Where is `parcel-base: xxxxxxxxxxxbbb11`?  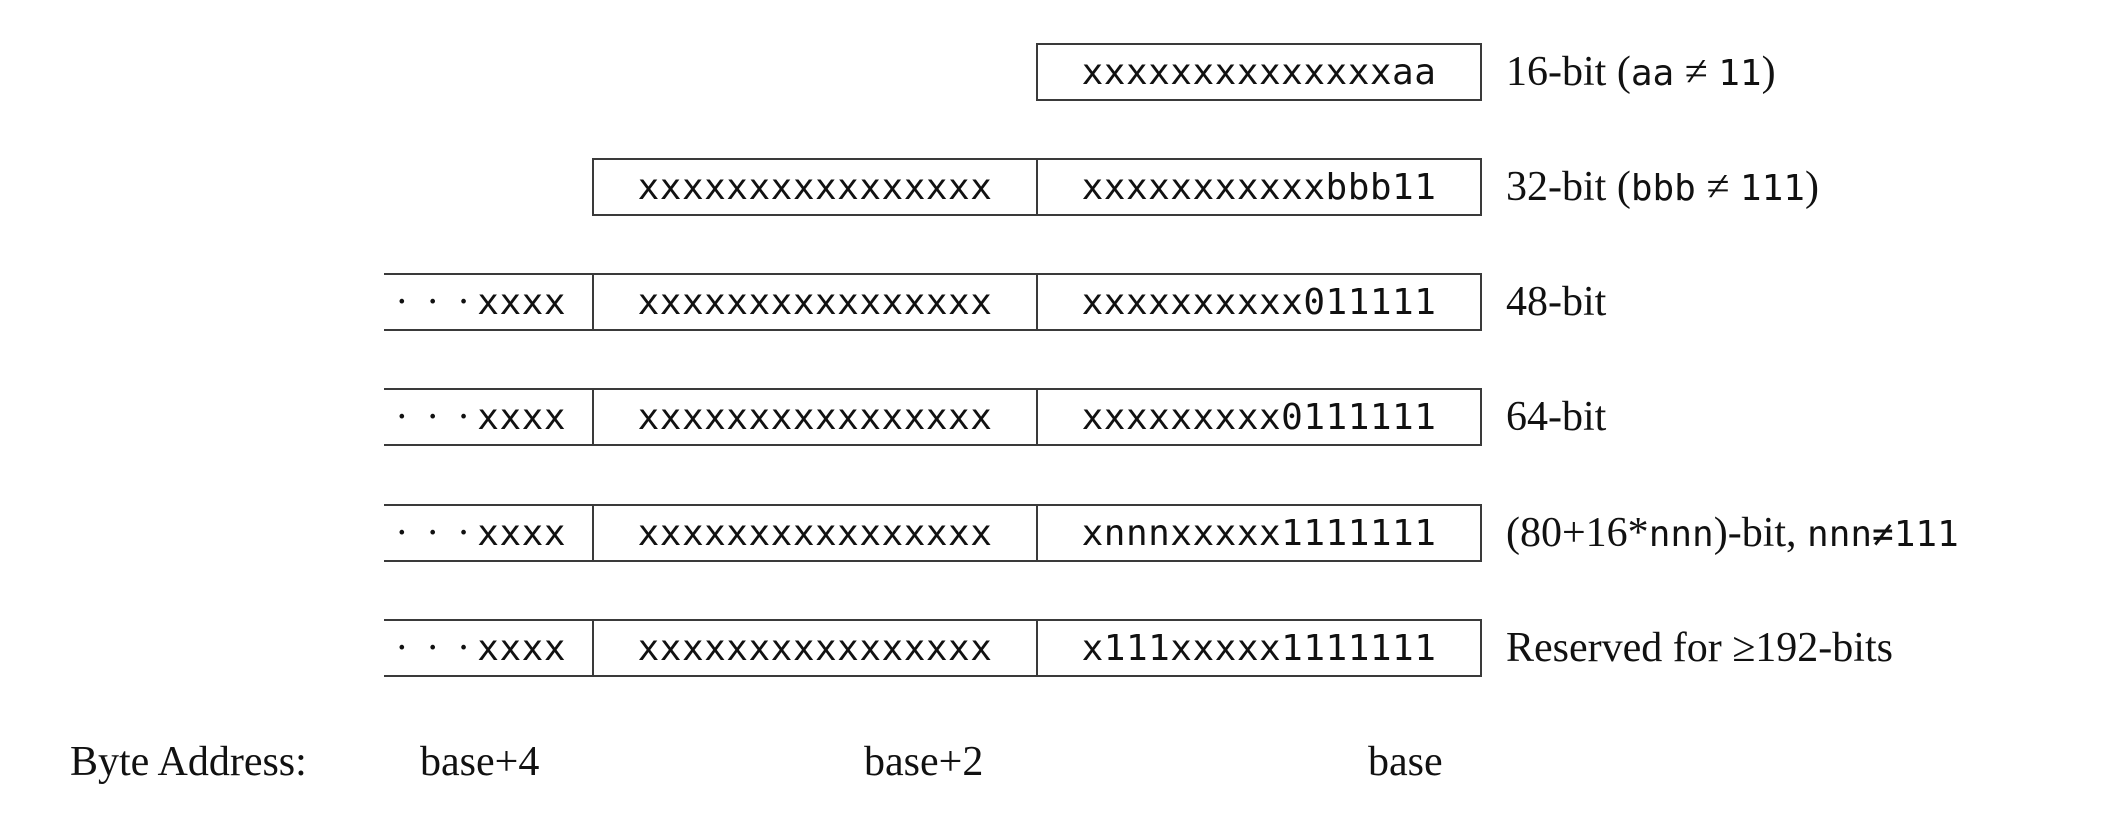 parcel-base: xxxxxxxxxxxbbb11 is located at coordinates (1259, 187).